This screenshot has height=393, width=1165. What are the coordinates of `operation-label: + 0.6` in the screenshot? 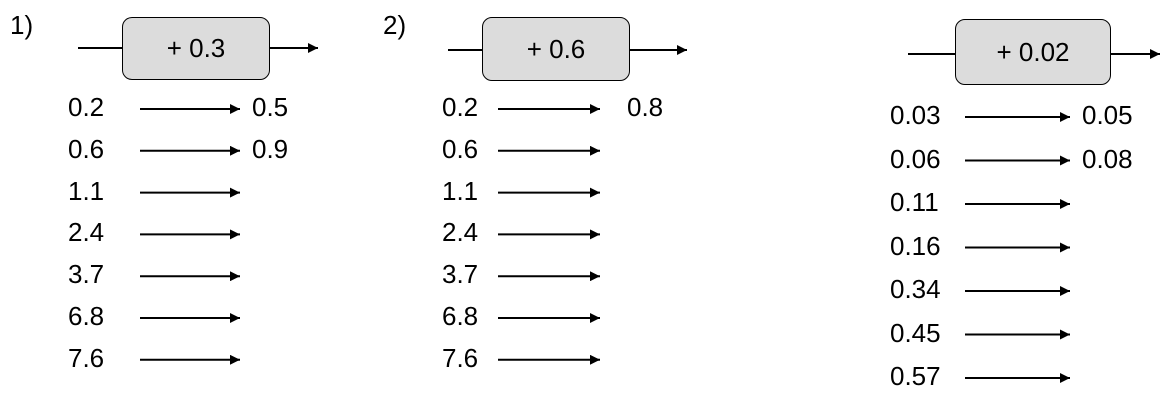 It's located at (556, 48).